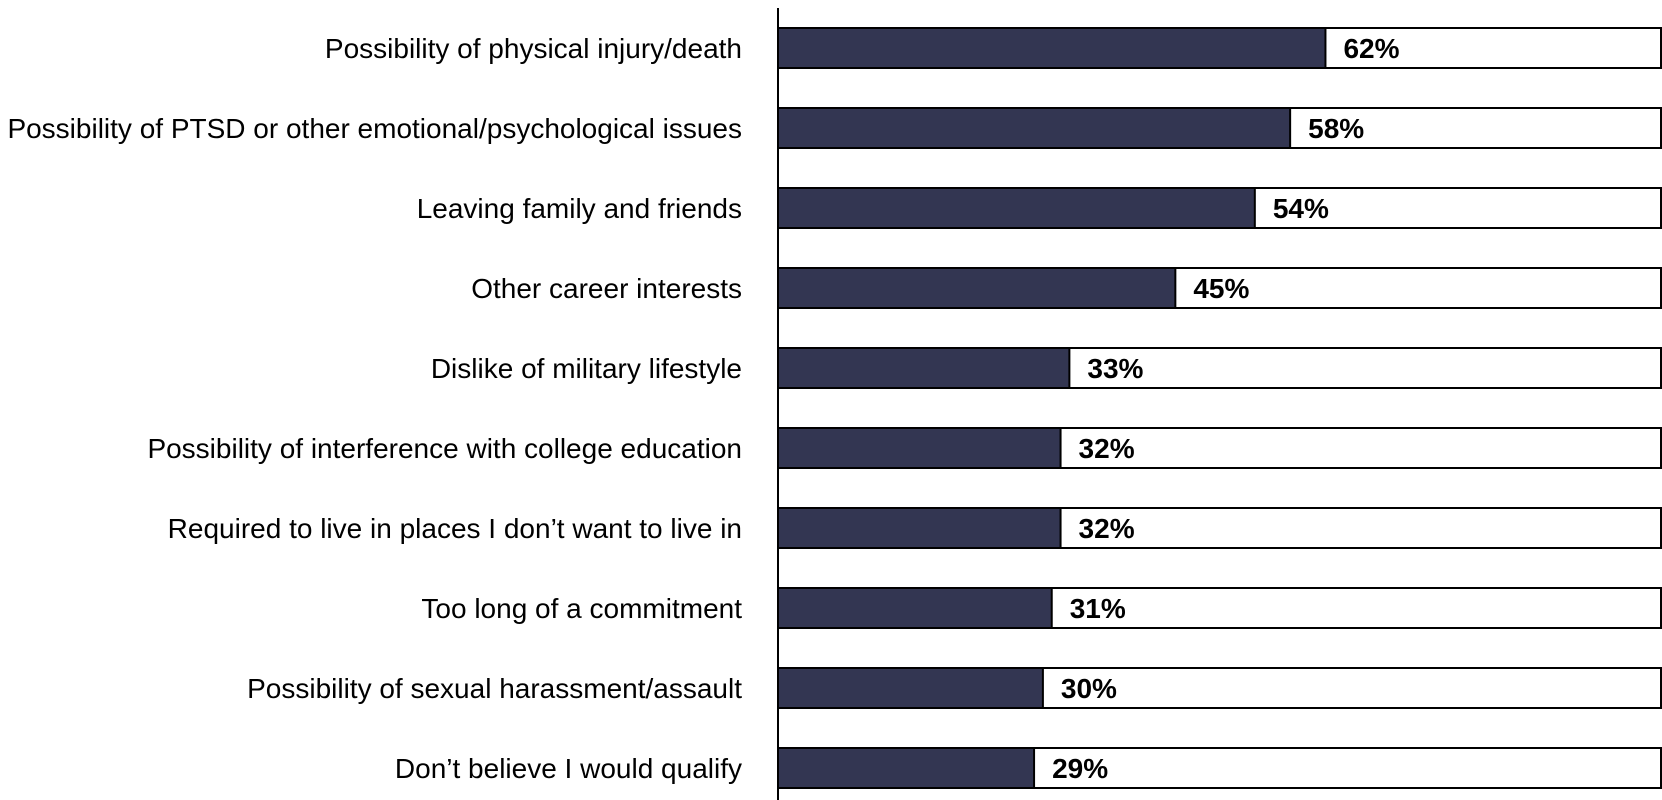  Describe the element at coordinates (1221, 288) in the screenshot. I see `data-label: 45%` at that location.